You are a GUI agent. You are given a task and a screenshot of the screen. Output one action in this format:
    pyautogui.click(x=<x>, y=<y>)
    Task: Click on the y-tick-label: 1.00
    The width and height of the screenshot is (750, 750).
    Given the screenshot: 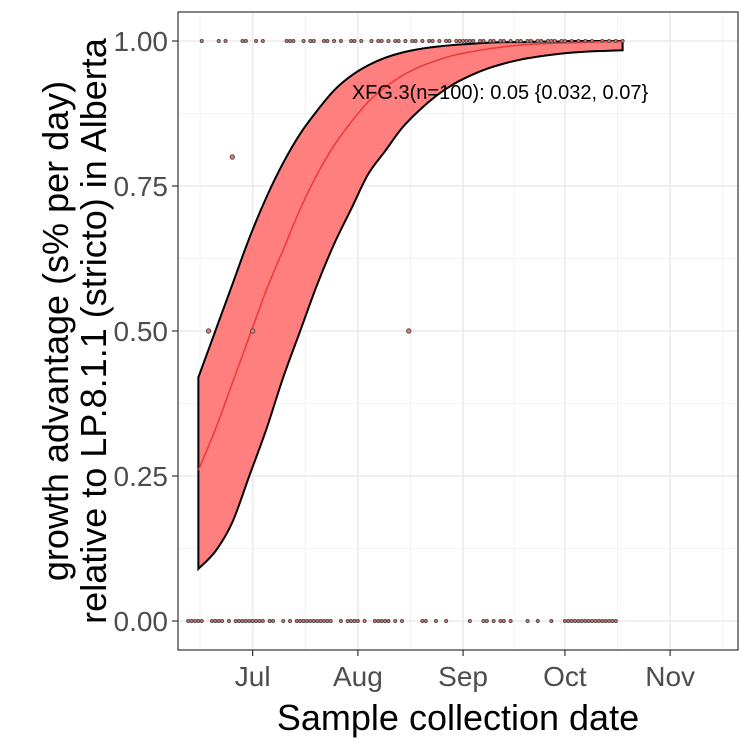 What is the action you would take?
    pyautogui.click(x=141, y=41)
    